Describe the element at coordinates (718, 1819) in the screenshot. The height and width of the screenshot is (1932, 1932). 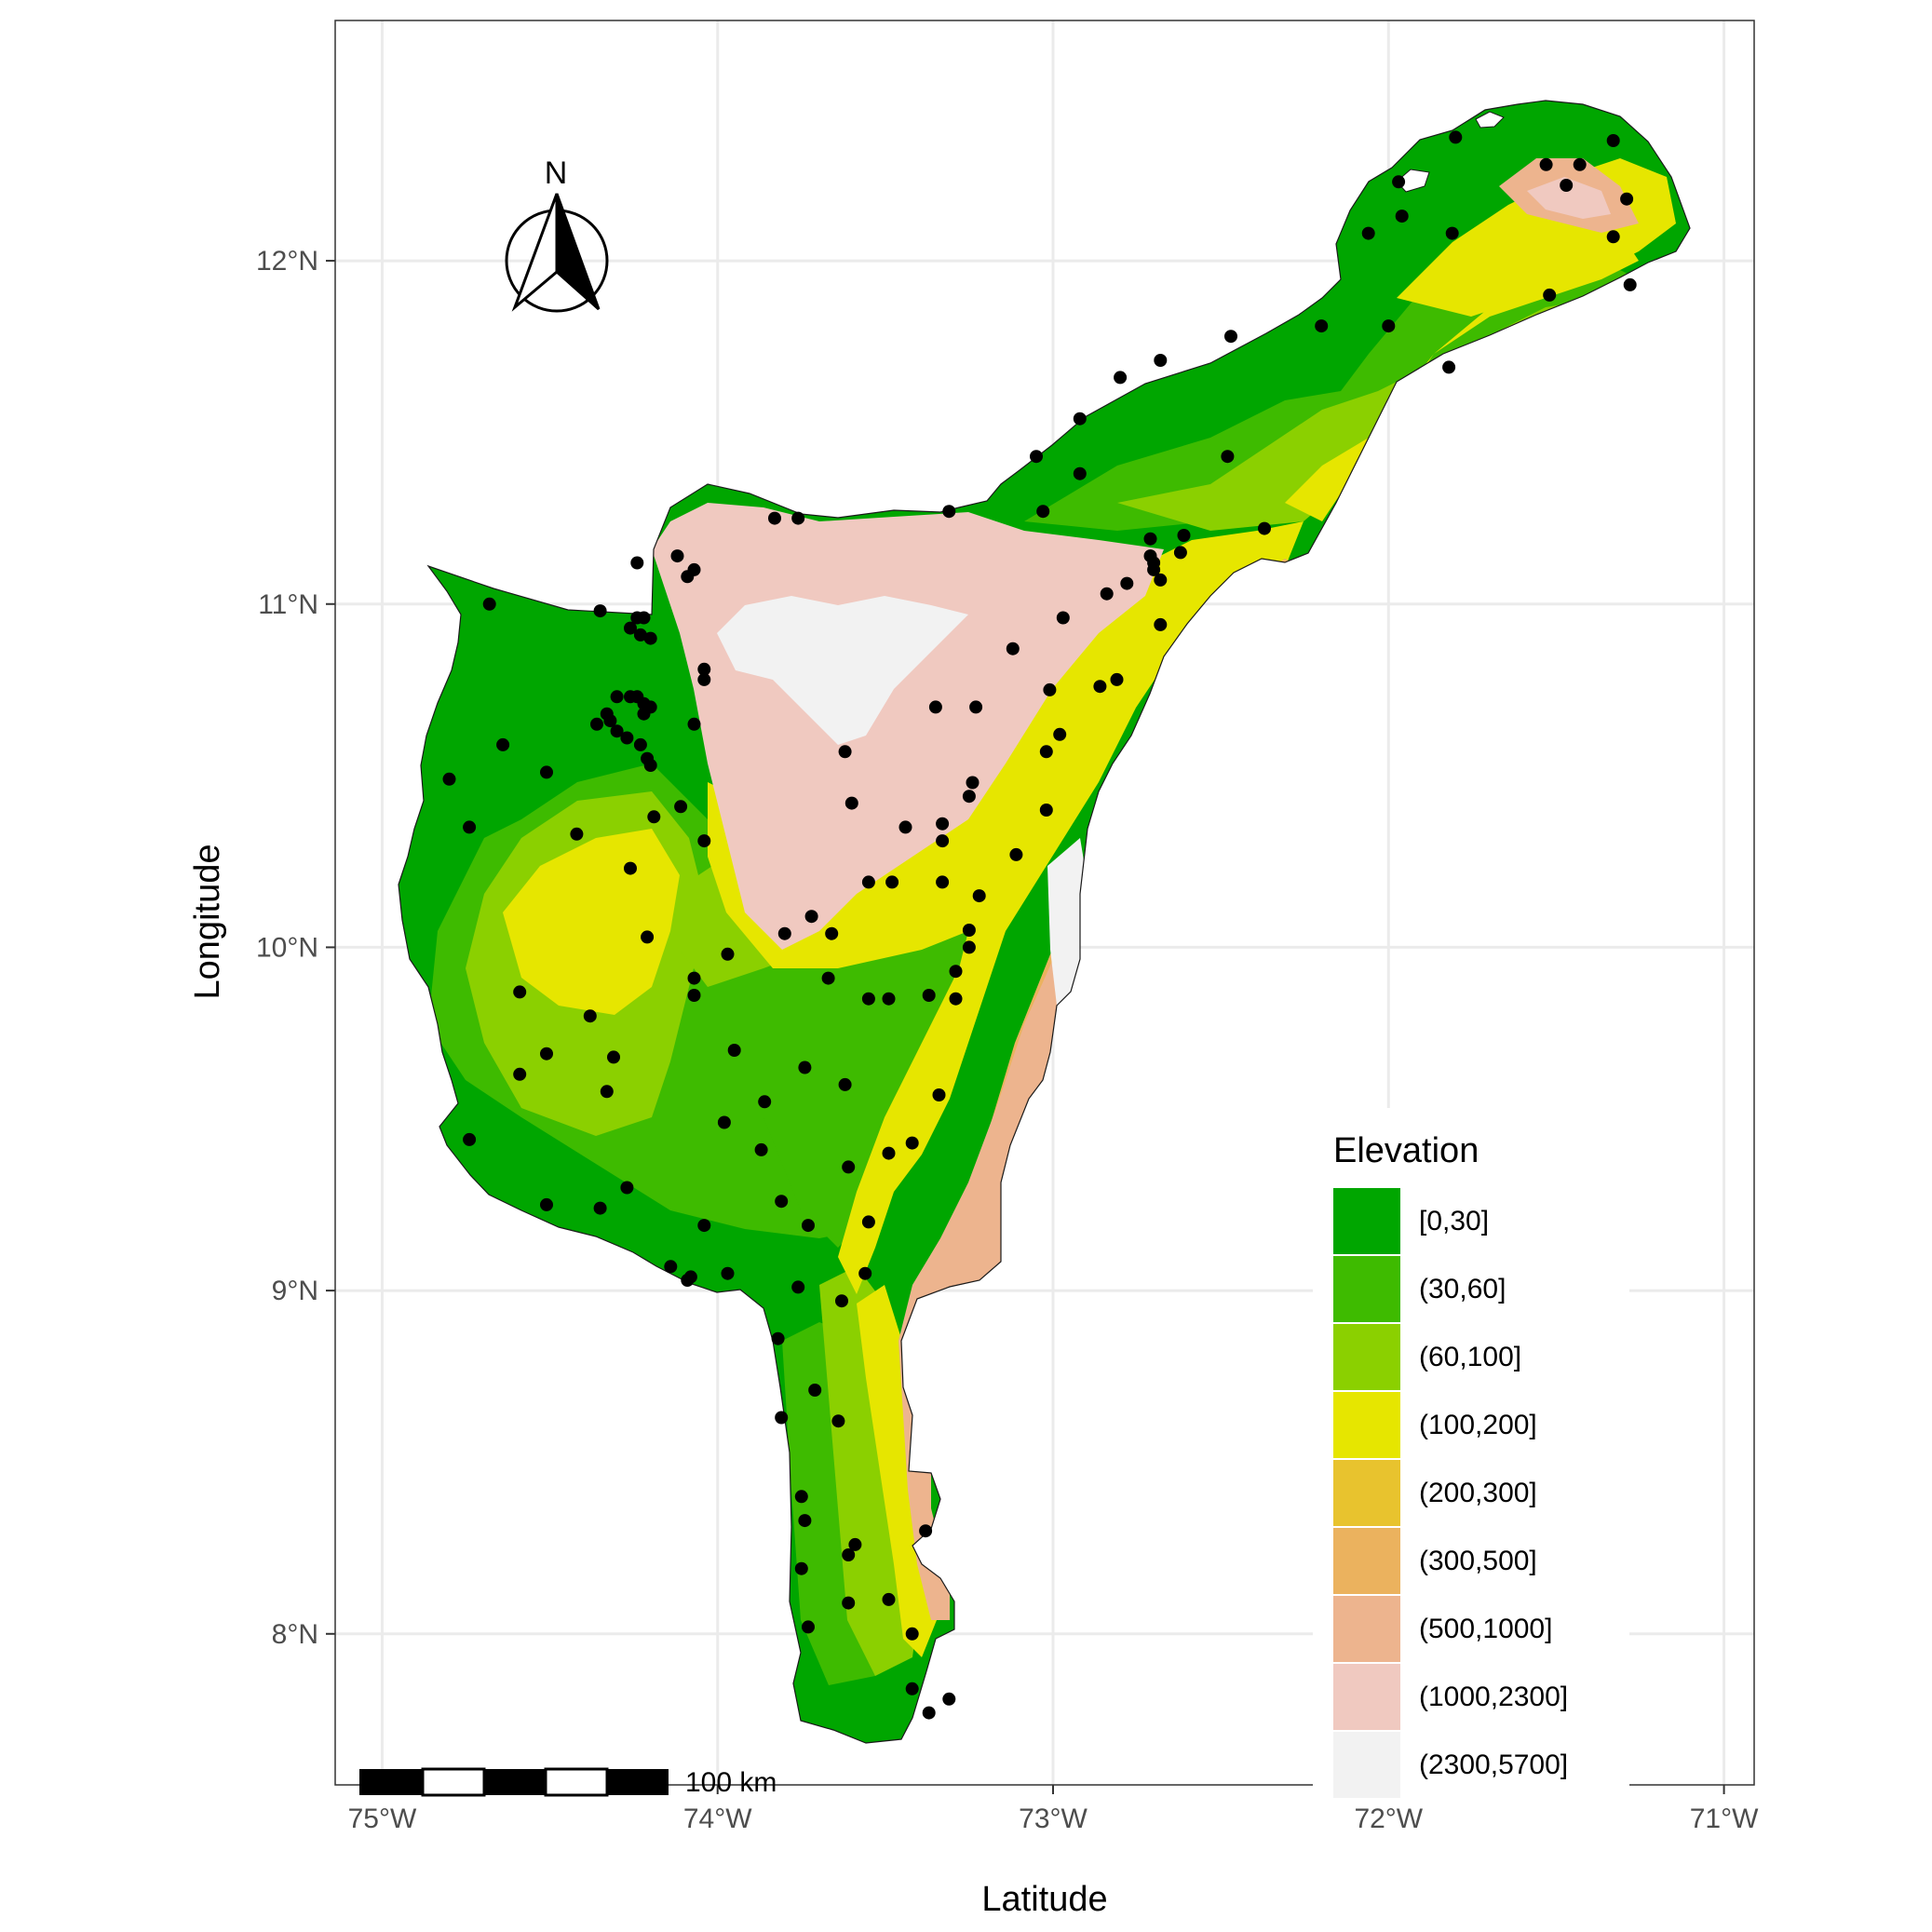
I see `x-tick-label: 74°W` at that location.